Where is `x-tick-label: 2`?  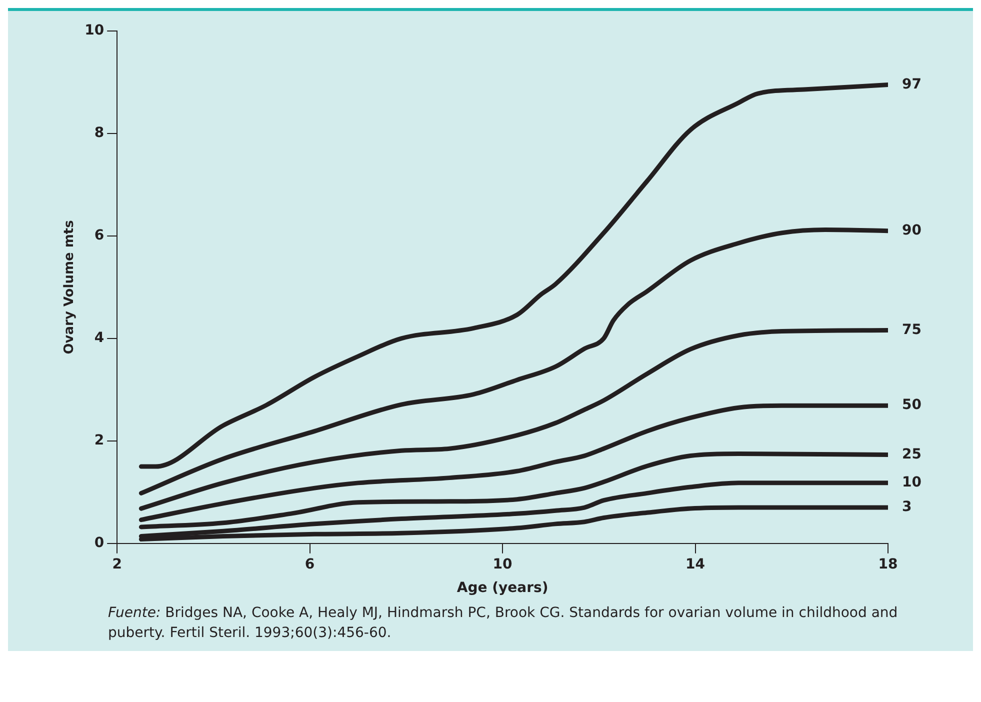
x-tick-label: 2 is located at coordinates (117, 564).